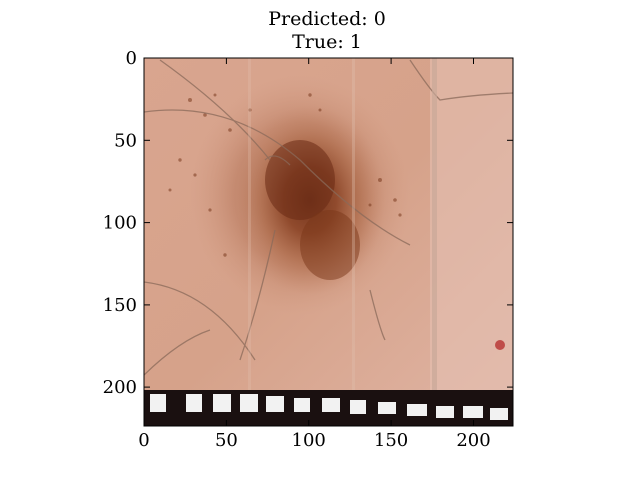 This screenshot has width=640, height=480. What do you see at coordinates (327, 19) in the screenshot?
I see `title-predicted: Predicted: 0` at bounding box center [327, 19].